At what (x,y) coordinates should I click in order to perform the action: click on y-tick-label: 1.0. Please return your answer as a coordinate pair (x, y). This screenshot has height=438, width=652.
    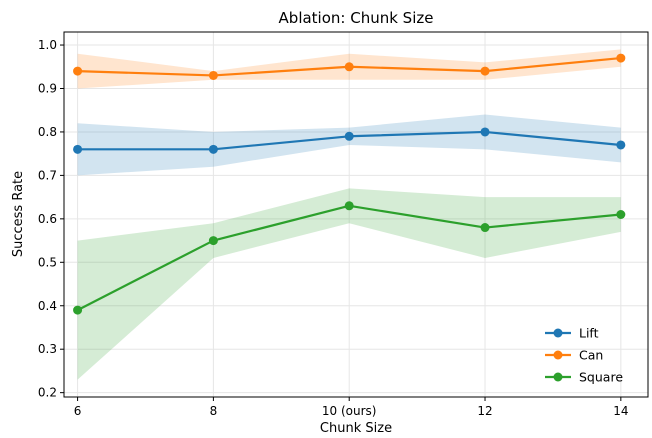
    Looking at the image, I should click on (47, 45).